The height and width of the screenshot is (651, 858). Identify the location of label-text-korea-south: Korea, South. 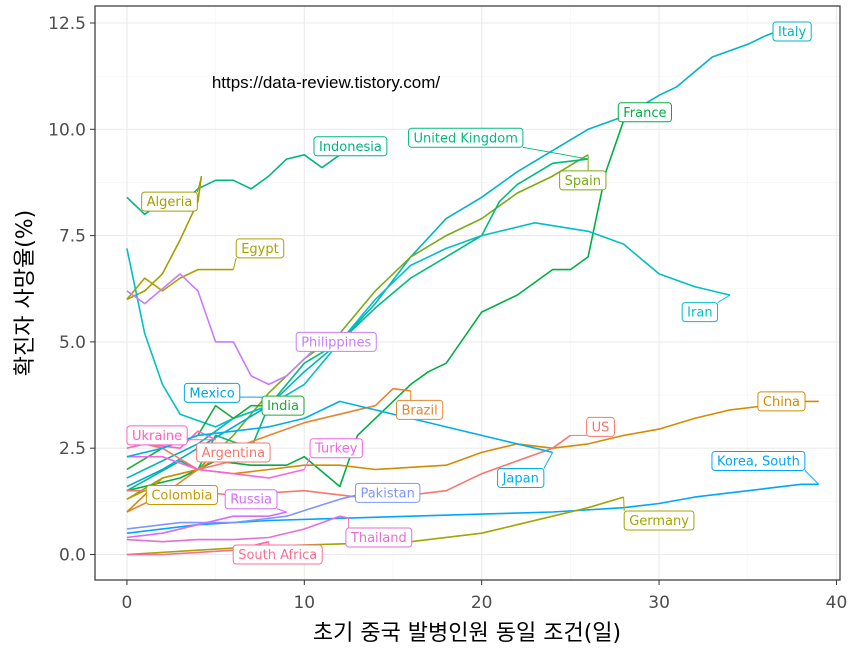
(758, 461).